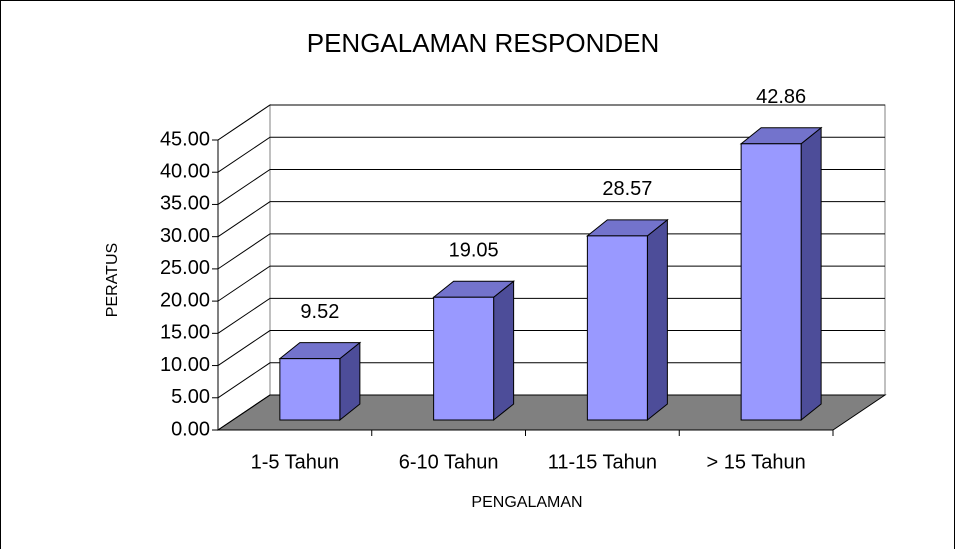 The height and width of the screenshot is (549, 956). I want to click on y-tick-label: 25.00, so click(185, 268).